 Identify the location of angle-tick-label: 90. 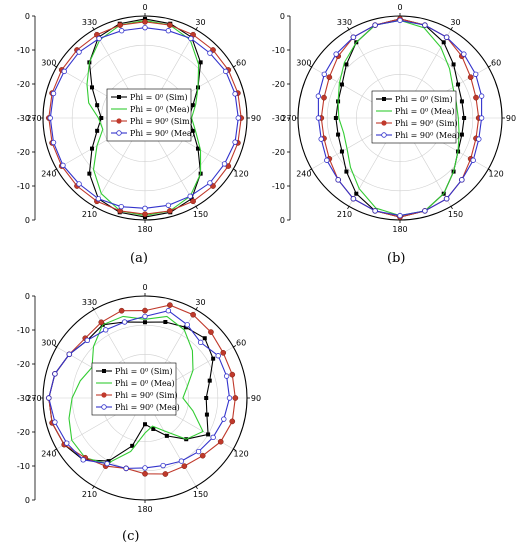
(256, 398).